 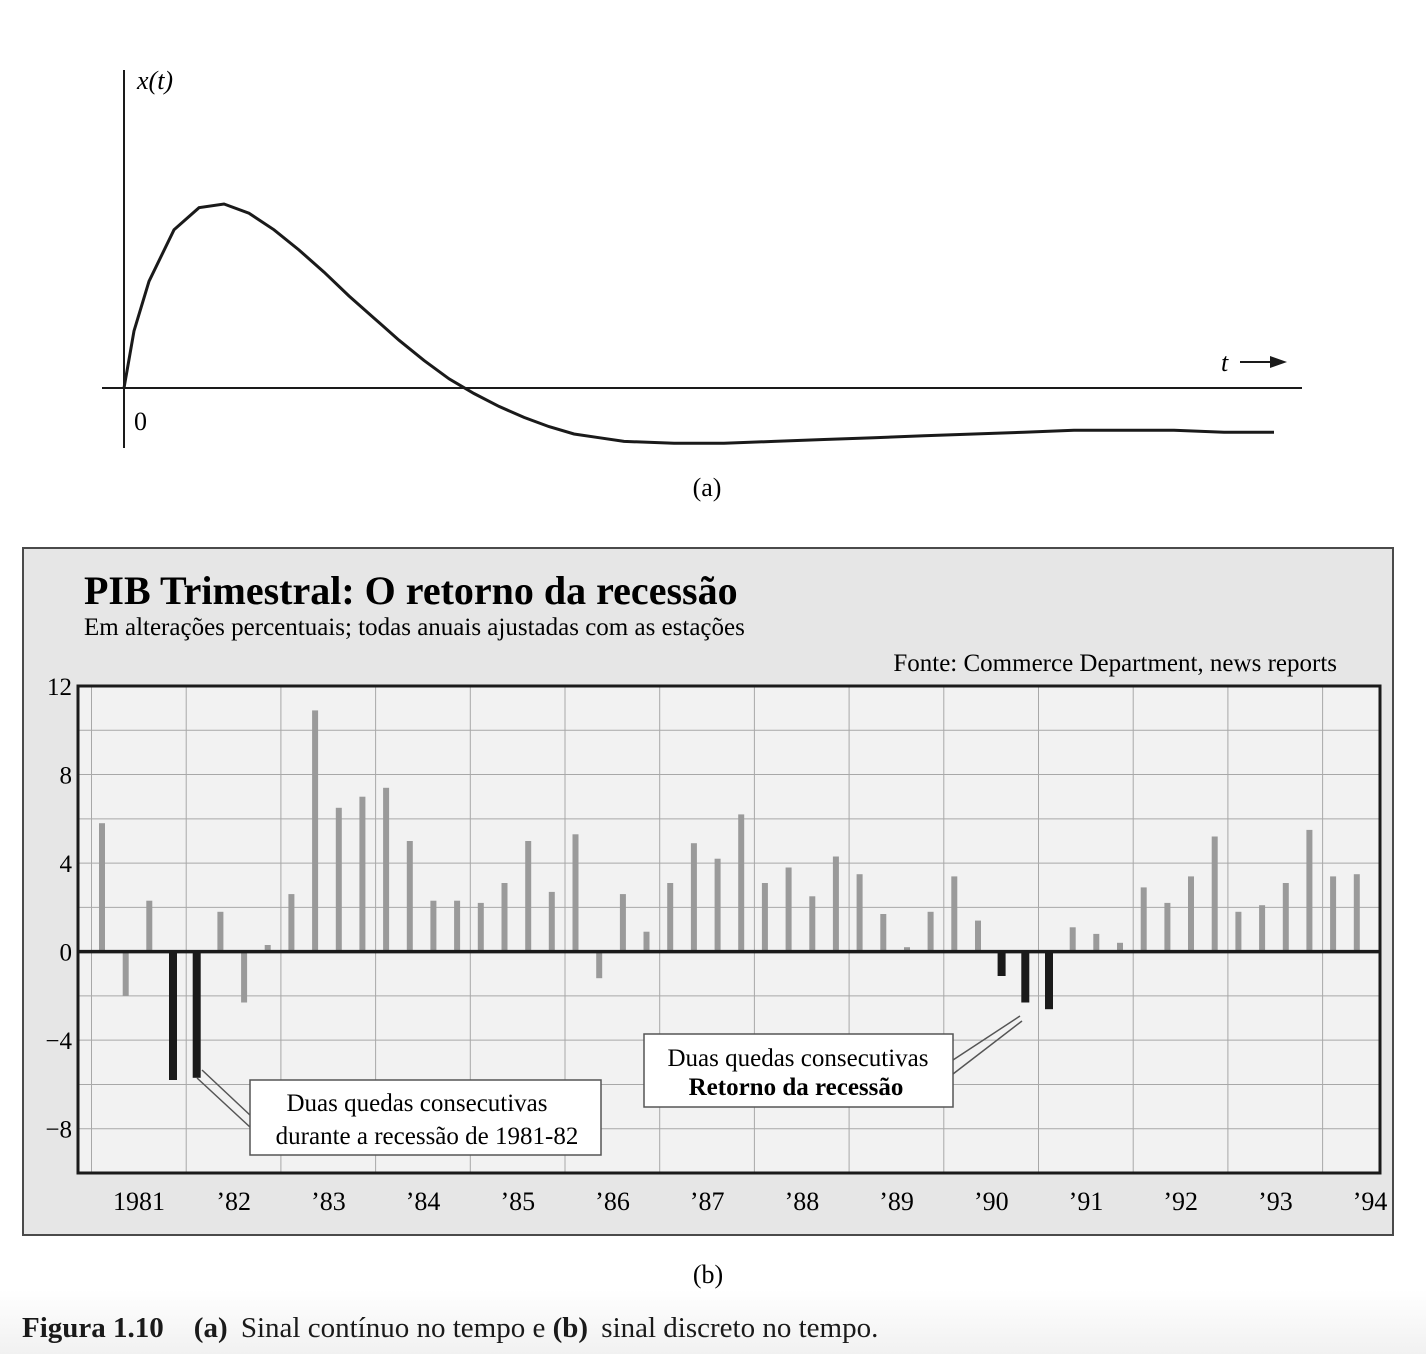 I want to click on y-tick-label: −4, so click(x=58, y=1041).